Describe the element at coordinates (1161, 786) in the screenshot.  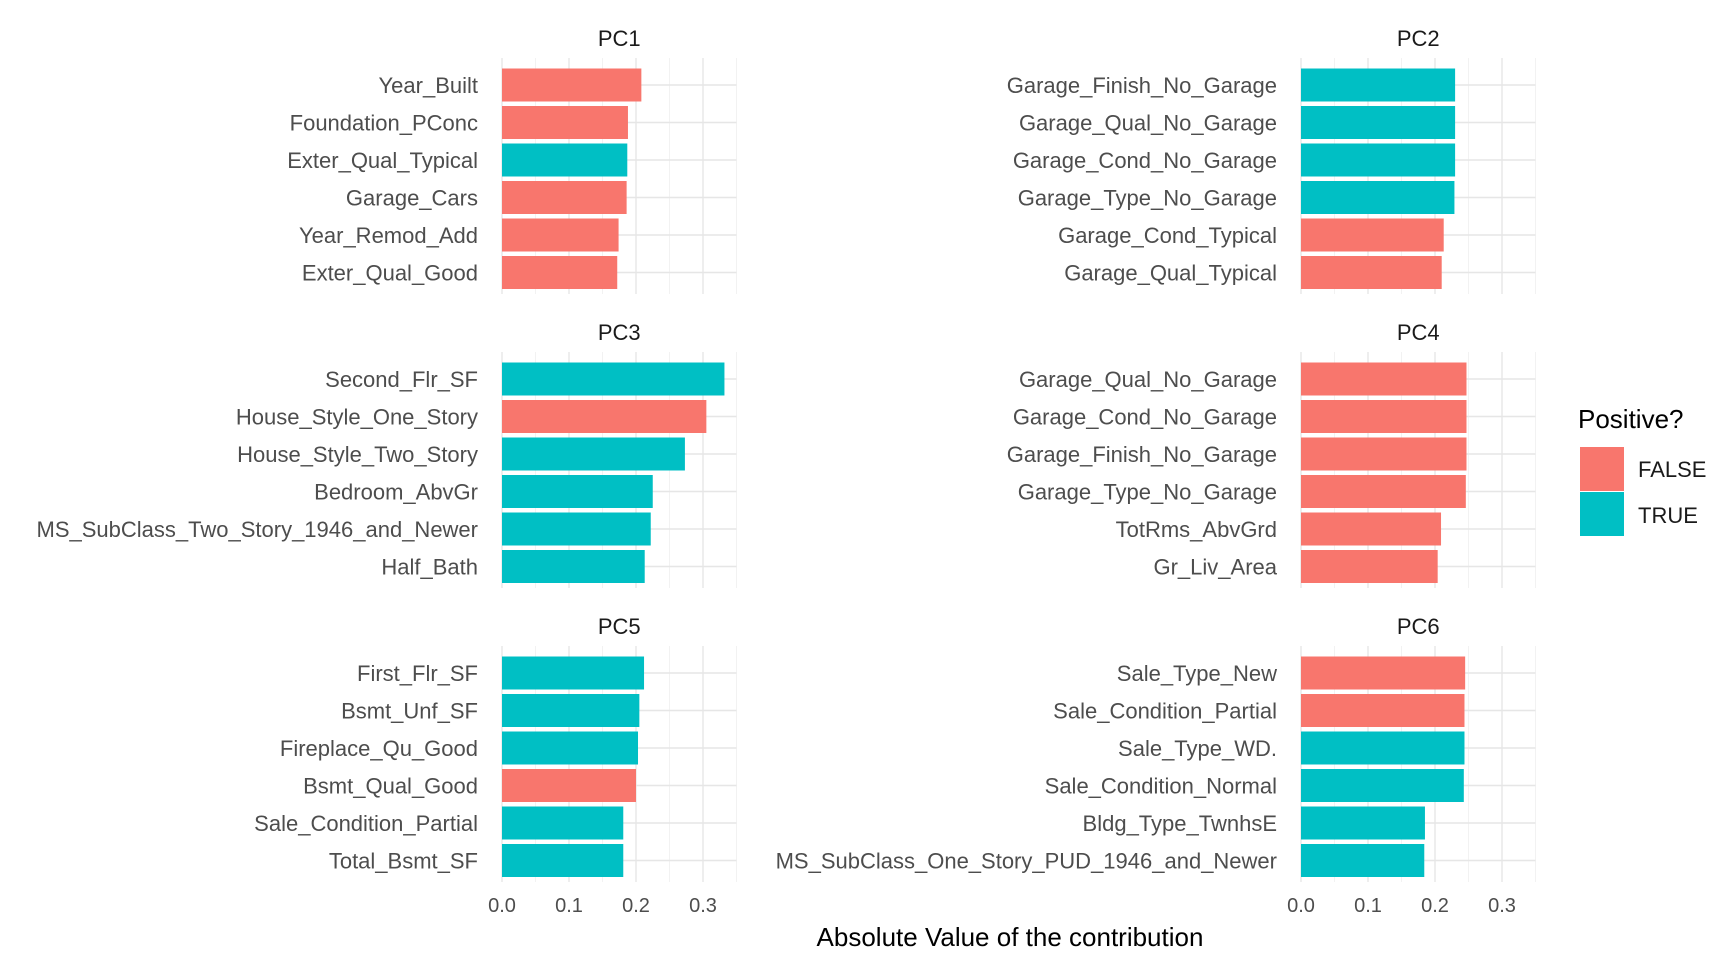
I see `category-label: Sale_Condition_Normal` at that location.